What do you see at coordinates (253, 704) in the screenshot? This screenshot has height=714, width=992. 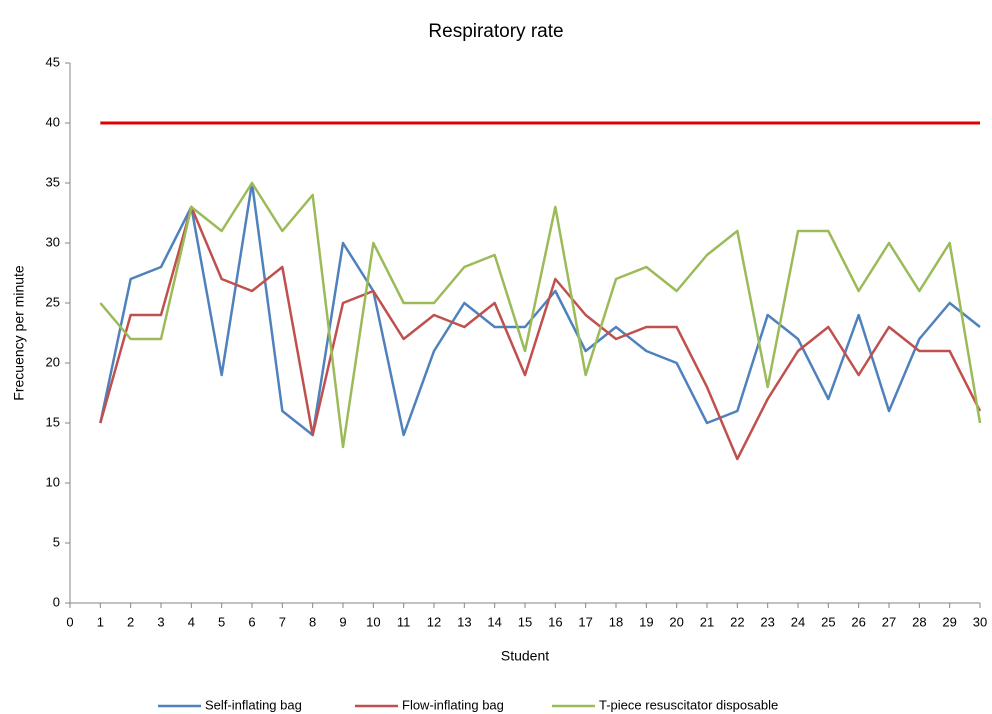 I see `legend-label: Self-inflating bag` at bounding box center [253, 704].